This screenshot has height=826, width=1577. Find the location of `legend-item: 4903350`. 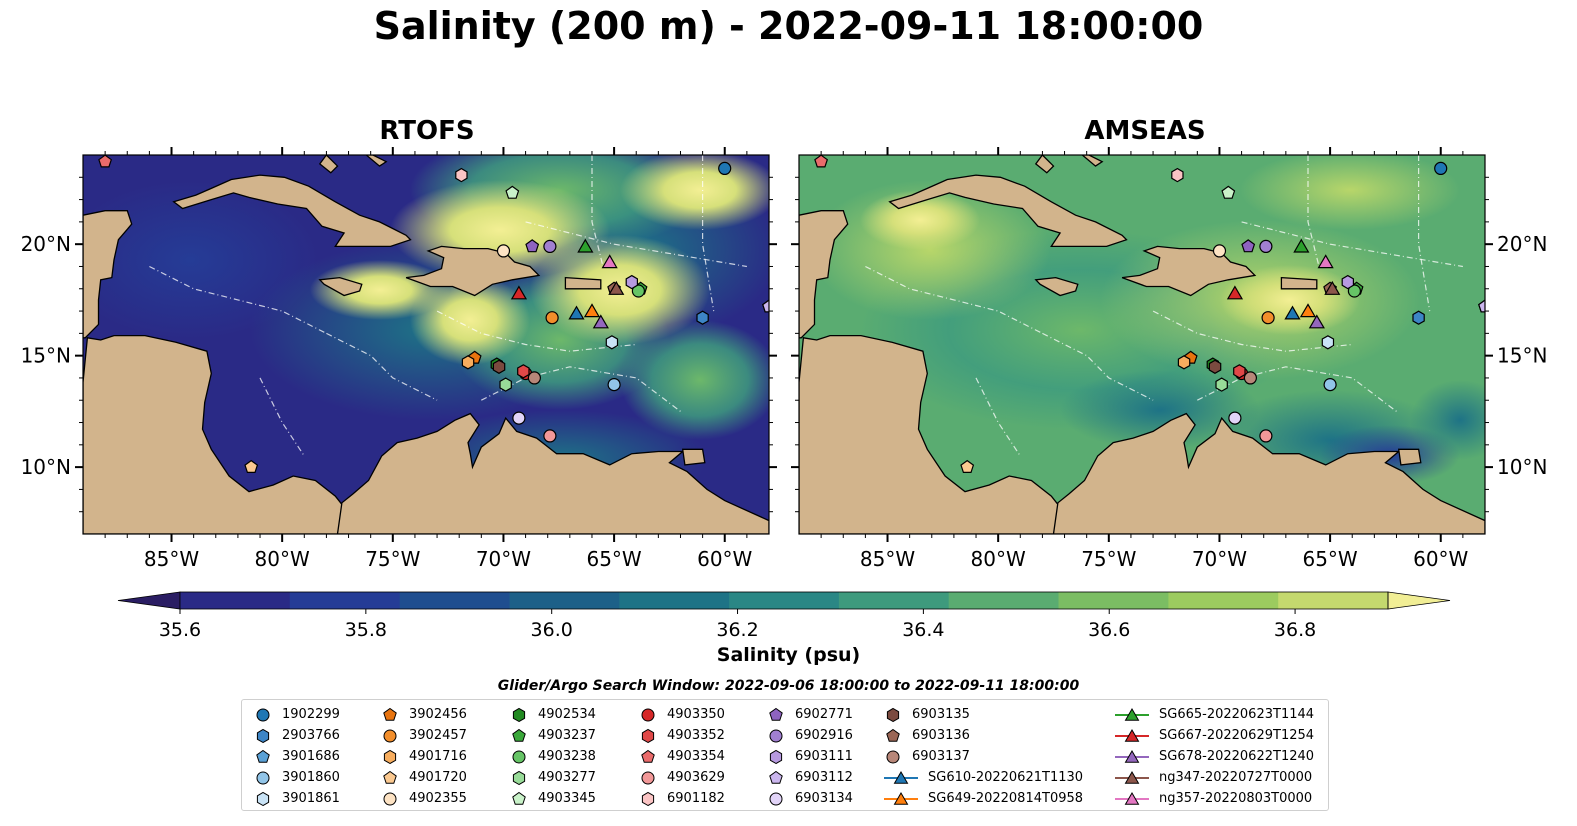

legend-item: 4903350 is located at coordinates (682, 714).